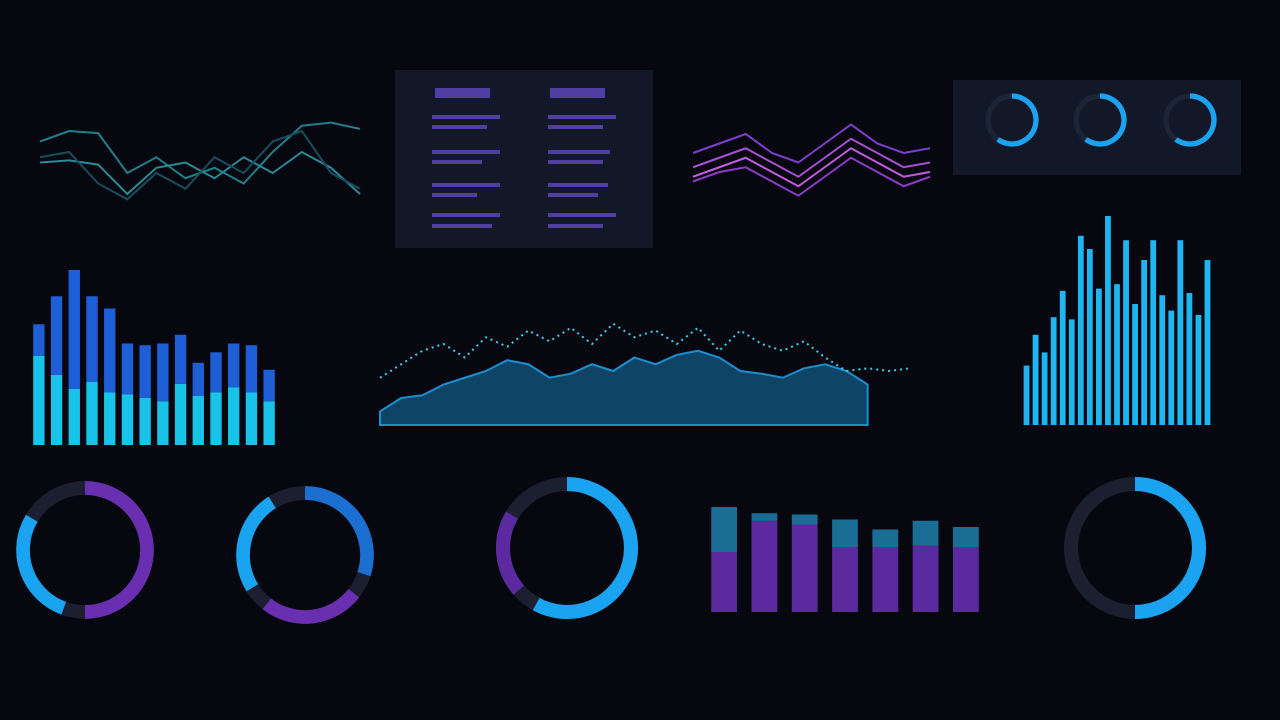  I want to click on text-panel-lines, so click(524, 158).